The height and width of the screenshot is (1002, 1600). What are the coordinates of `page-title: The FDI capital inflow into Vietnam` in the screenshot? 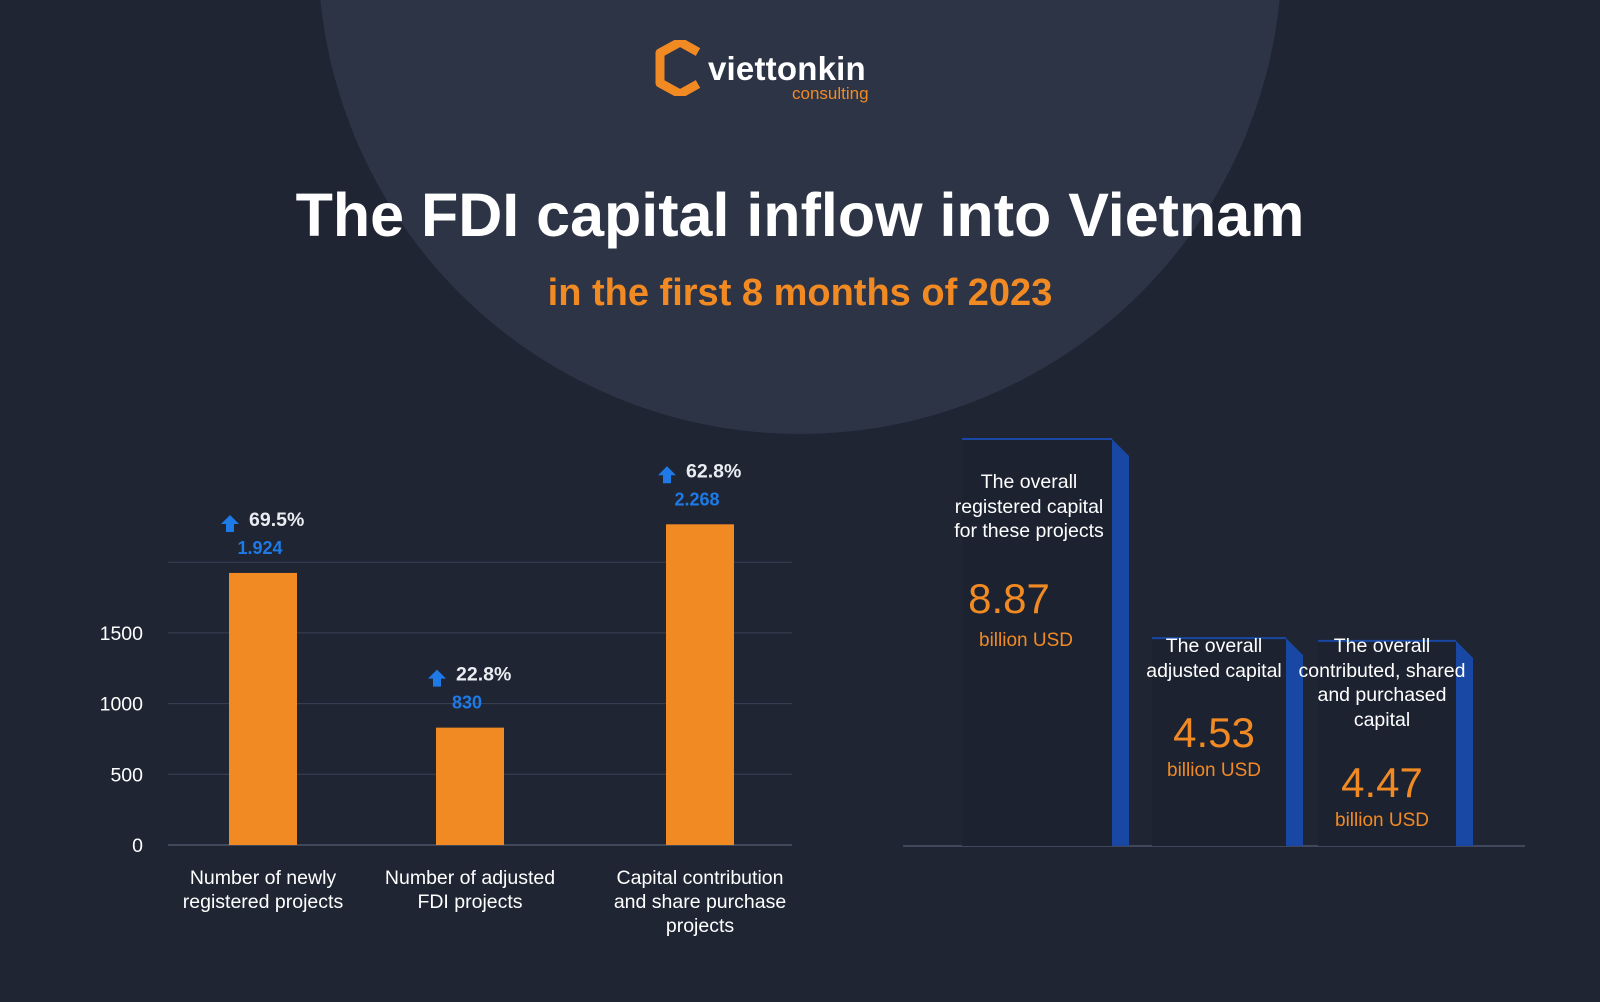 It's located at (800, 215).